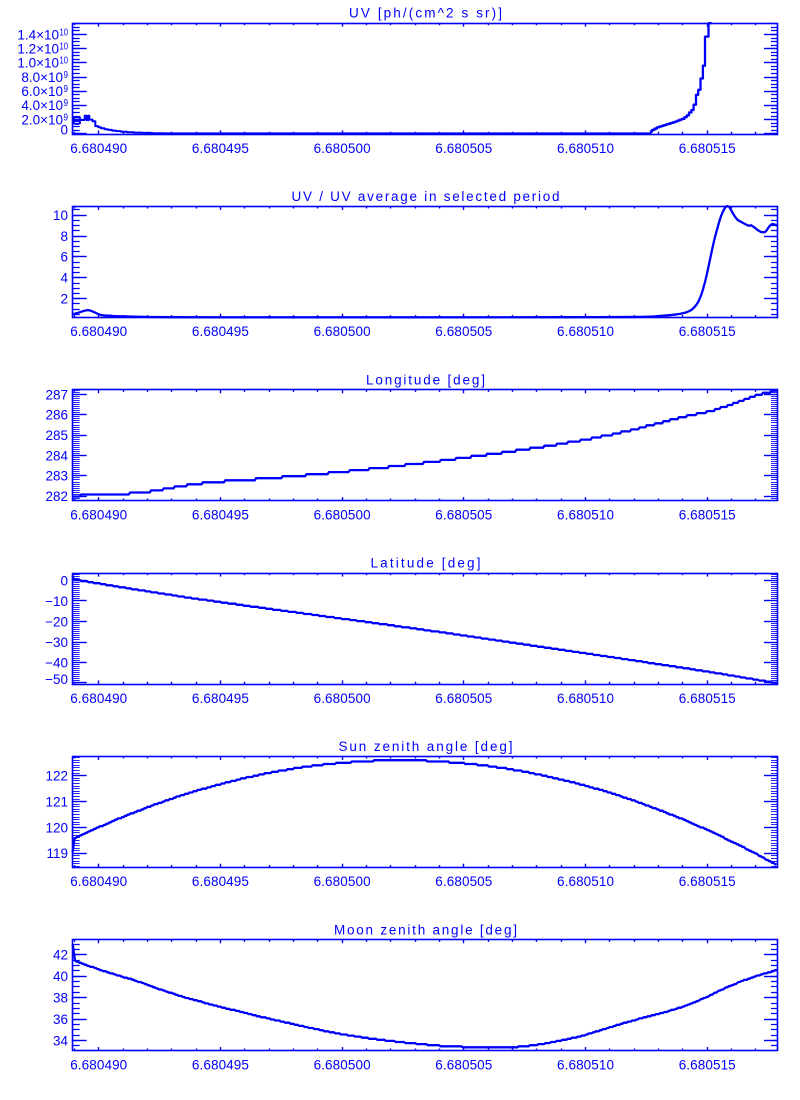 This screenshot has width=800, height=1100. What do you see at coordinates (56, 827) in the screenshot?
I see `svg-text: 120` at bounding box center [56, 827].